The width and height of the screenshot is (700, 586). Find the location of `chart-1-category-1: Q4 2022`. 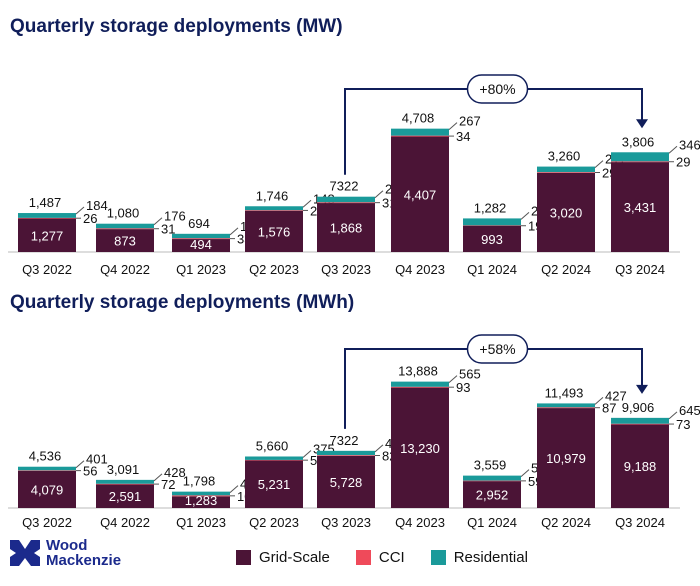

chart-1-category-1: Q4 2022 is located at coordinates (125, 522).